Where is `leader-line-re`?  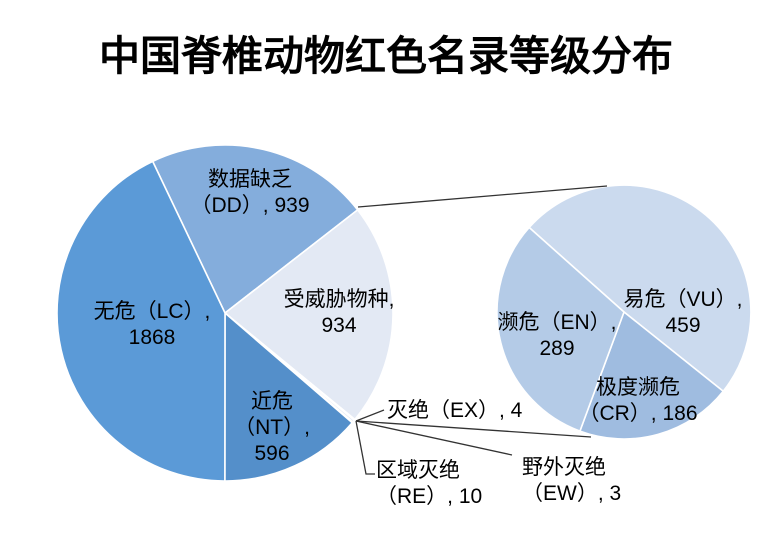 leader-line-re is located at coordinates (365, 447).